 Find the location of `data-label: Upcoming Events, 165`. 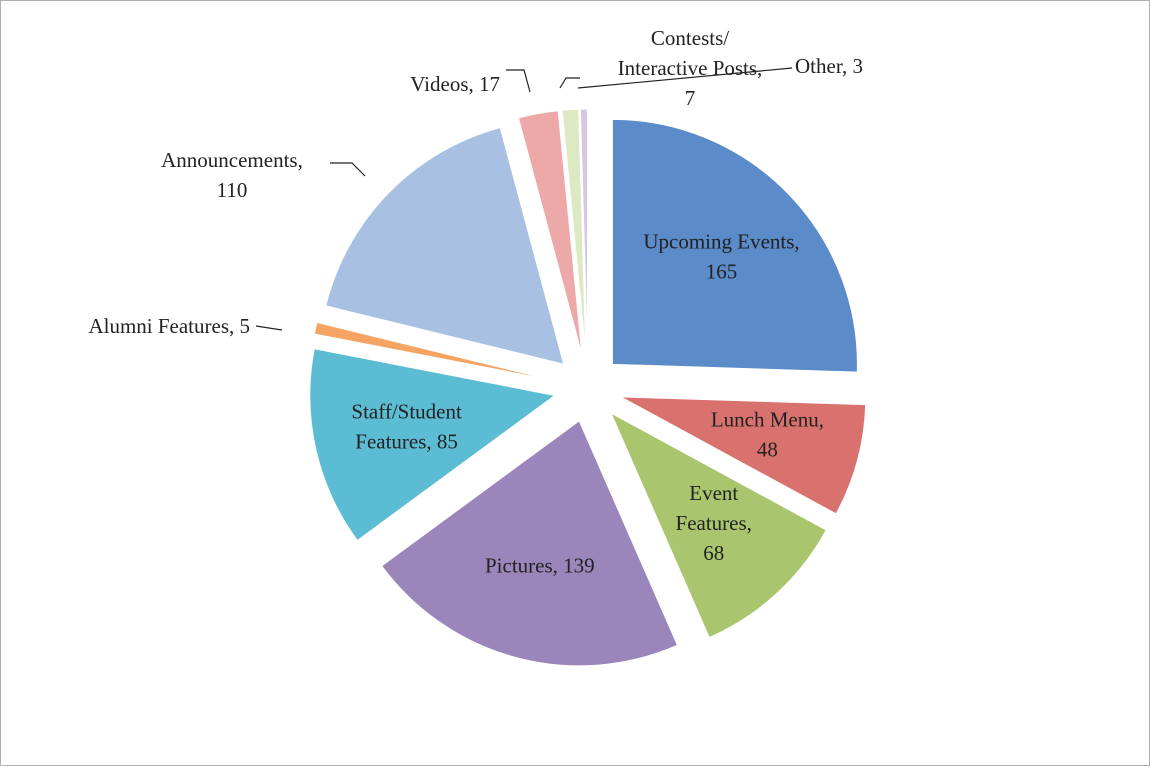

data-label: Upcoming Events, 165 is located at coordinates (721, 256).